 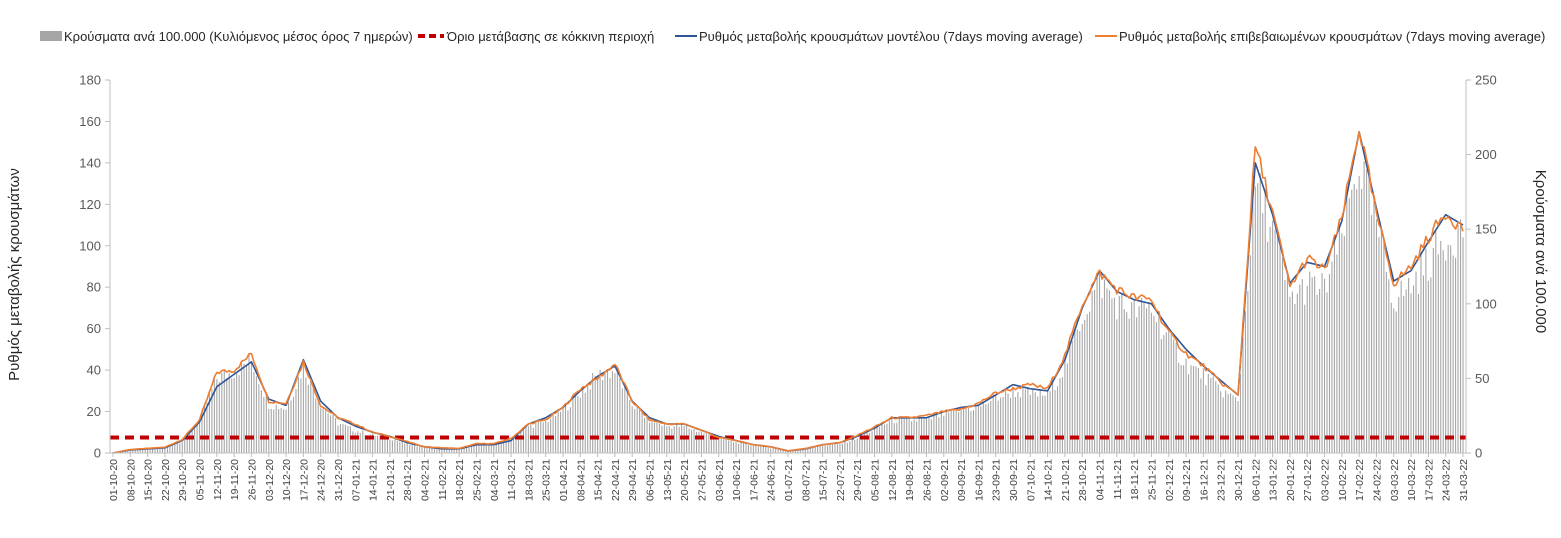 I want to click on x-tick-label: 17-06-21, so click(x=754, y=480).